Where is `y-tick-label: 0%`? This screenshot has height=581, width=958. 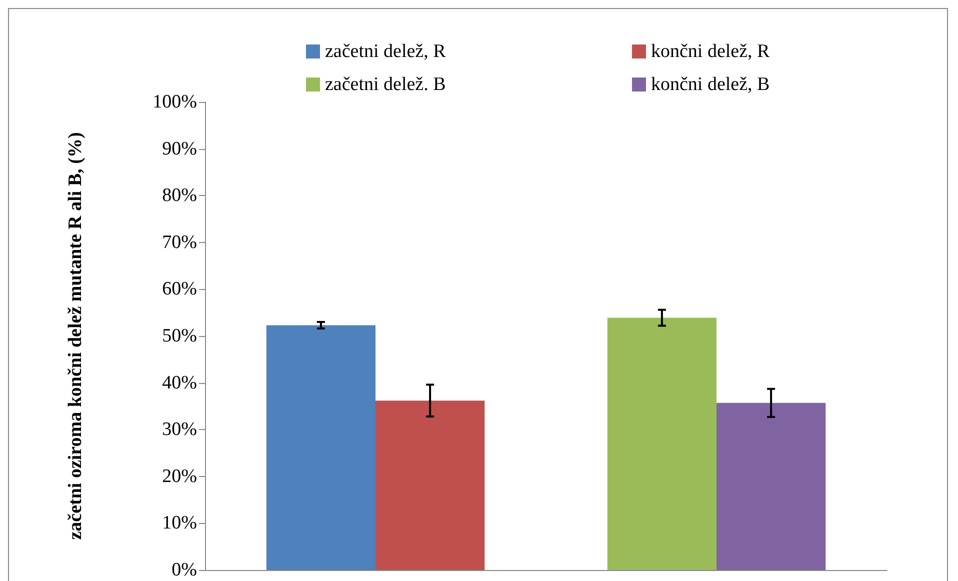 y-tick-label: 0% is located at coordinates (185, 570).